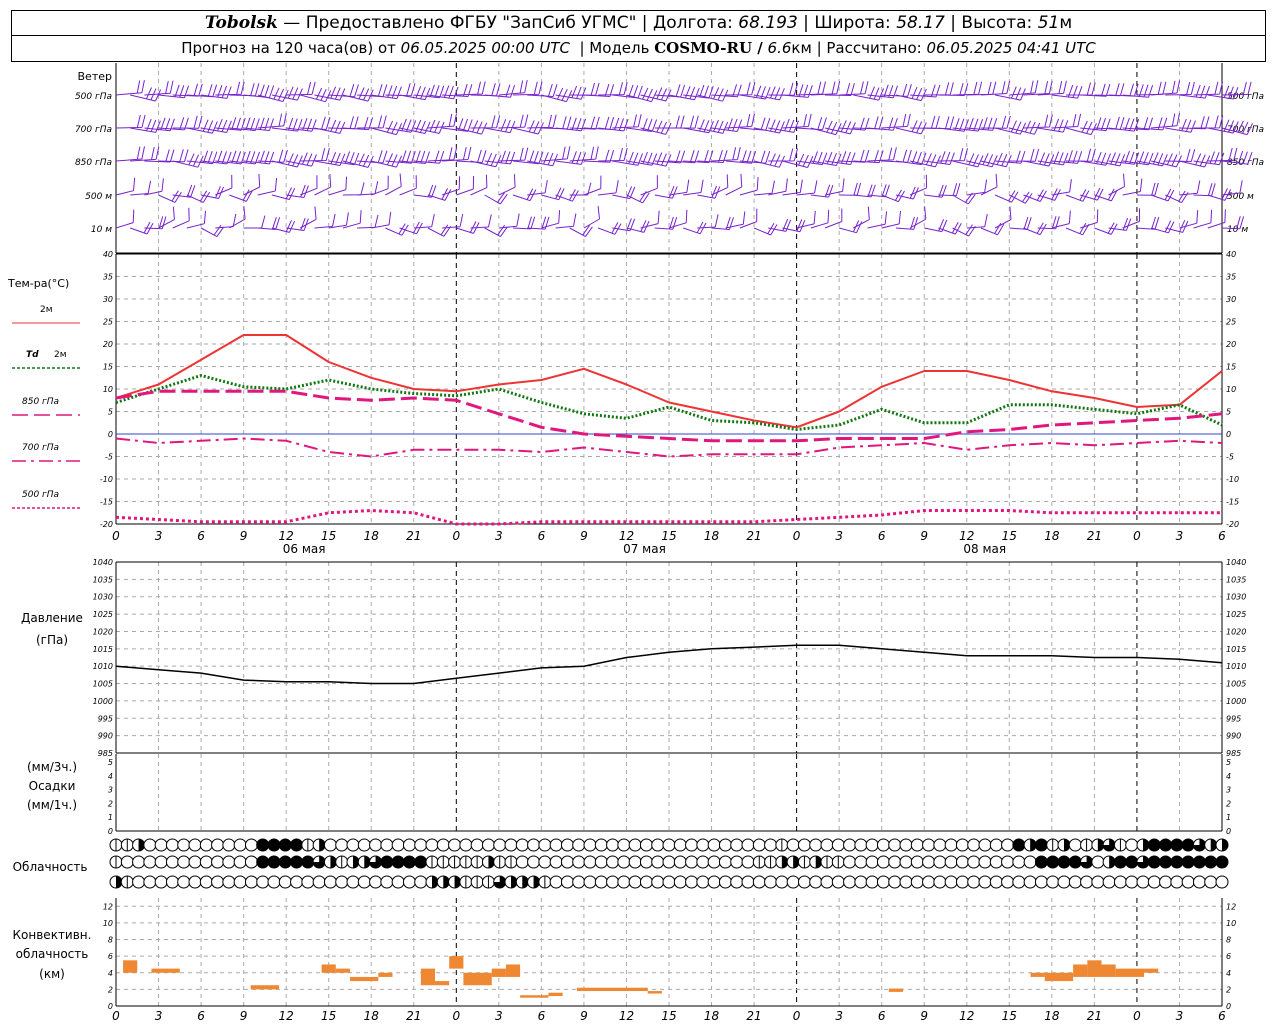  What do you see at coordinates (1245, 130) in the screenshot?
I see `wind-level-label-right: 700 гПа` at bounding box center [1245, 130].